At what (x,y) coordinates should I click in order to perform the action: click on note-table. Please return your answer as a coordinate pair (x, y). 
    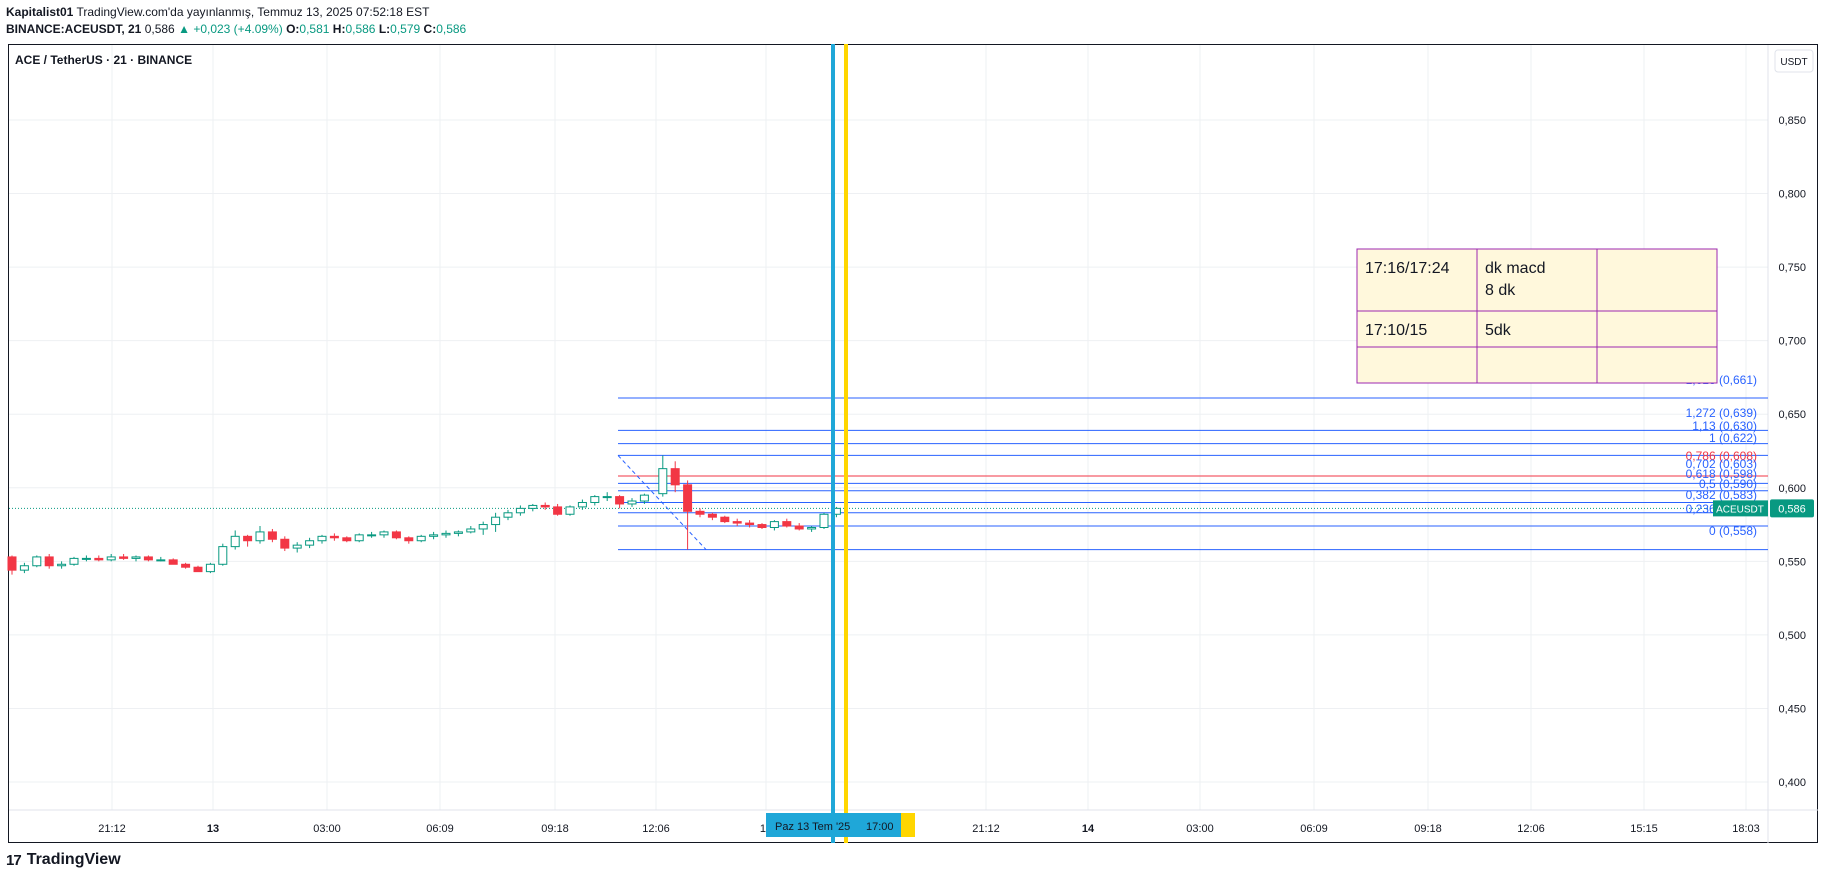
    Looking at the image, I should click on (1537, 316).